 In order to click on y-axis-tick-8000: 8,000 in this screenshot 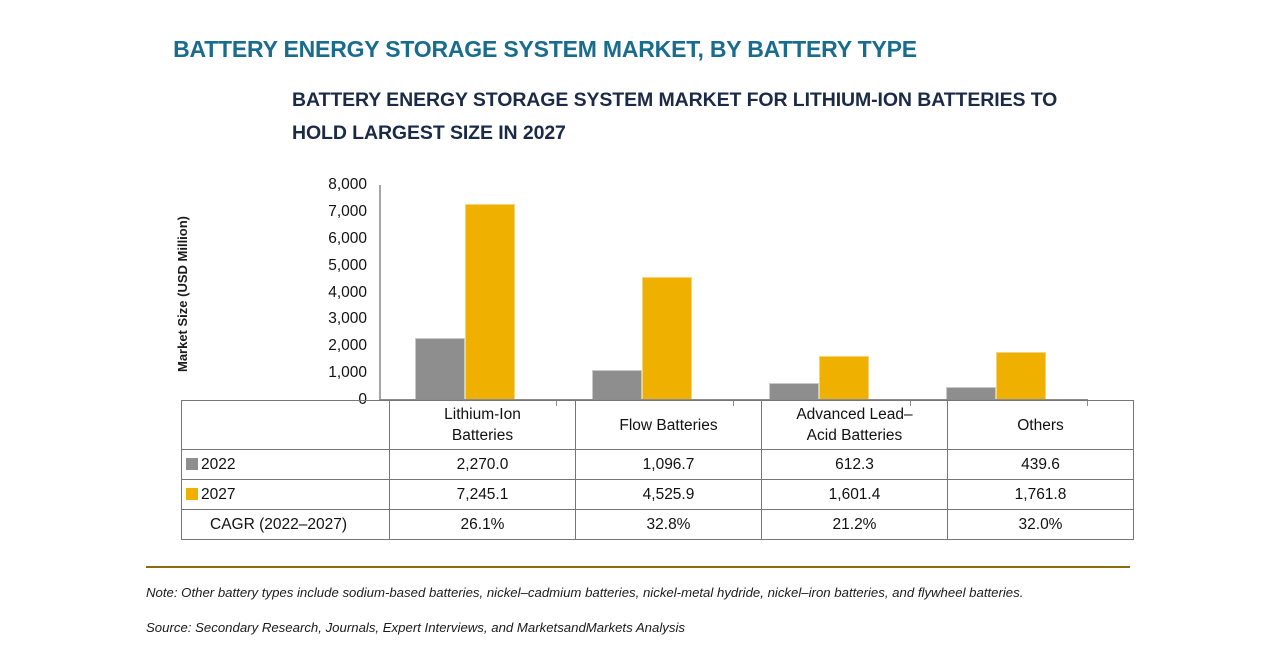, I will do `click(347, 184)`.